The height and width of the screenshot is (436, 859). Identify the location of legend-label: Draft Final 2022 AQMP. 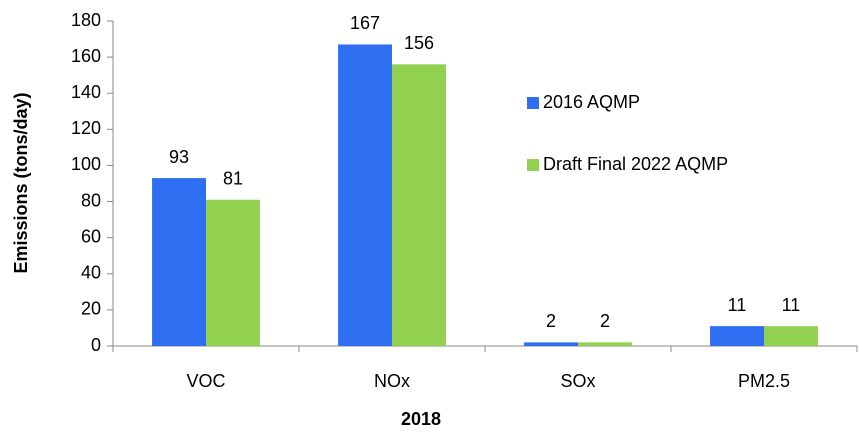
(635, 164).